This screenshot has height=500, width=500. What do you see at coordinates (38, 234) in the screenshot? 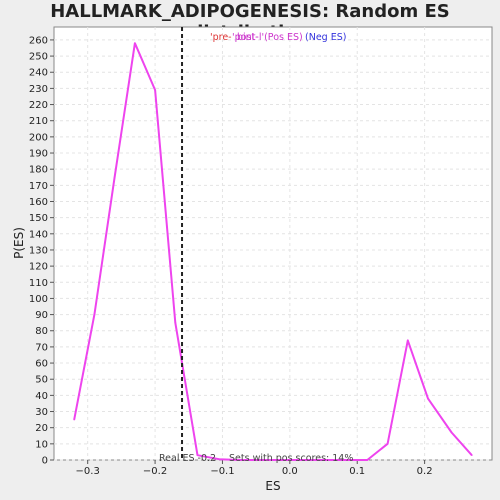
I see `y-tick-label: 140` at bounding box center [38, 234].